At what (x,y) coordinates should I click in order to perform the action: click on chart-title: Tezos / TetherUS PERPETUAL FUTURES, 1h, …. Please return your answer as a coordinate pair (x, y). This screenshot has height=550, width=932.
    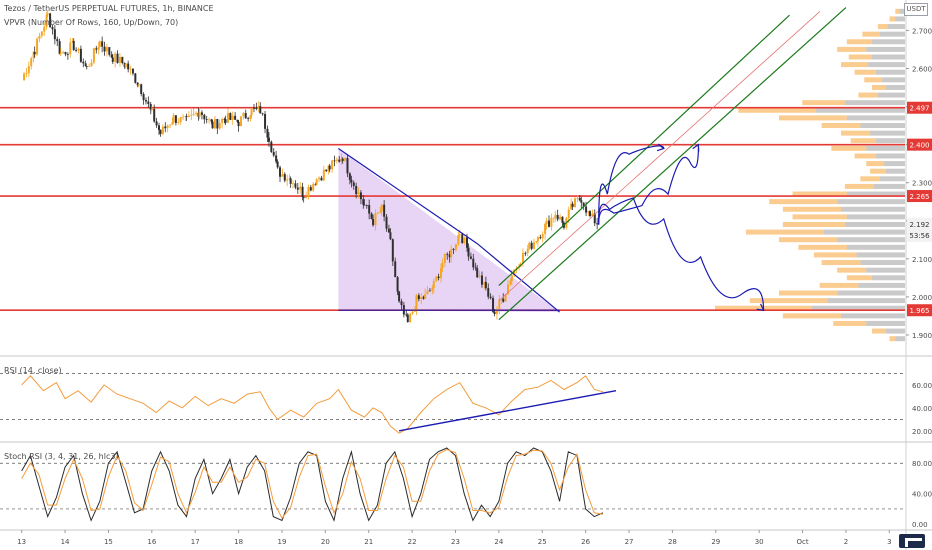
    Looking at the image, I should click on (109, 8).